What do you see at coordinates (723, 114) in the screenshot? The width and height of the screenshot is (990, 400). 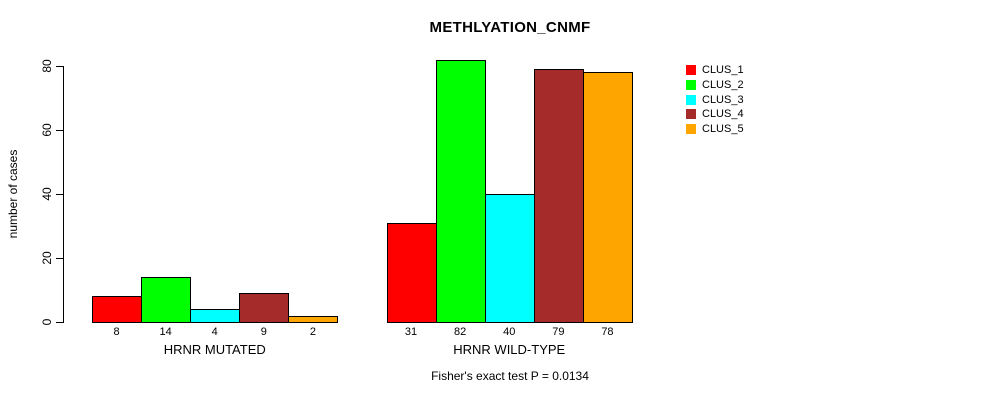 I see `legend-item-label: CLUS_4` at bounding box center [723, 114].